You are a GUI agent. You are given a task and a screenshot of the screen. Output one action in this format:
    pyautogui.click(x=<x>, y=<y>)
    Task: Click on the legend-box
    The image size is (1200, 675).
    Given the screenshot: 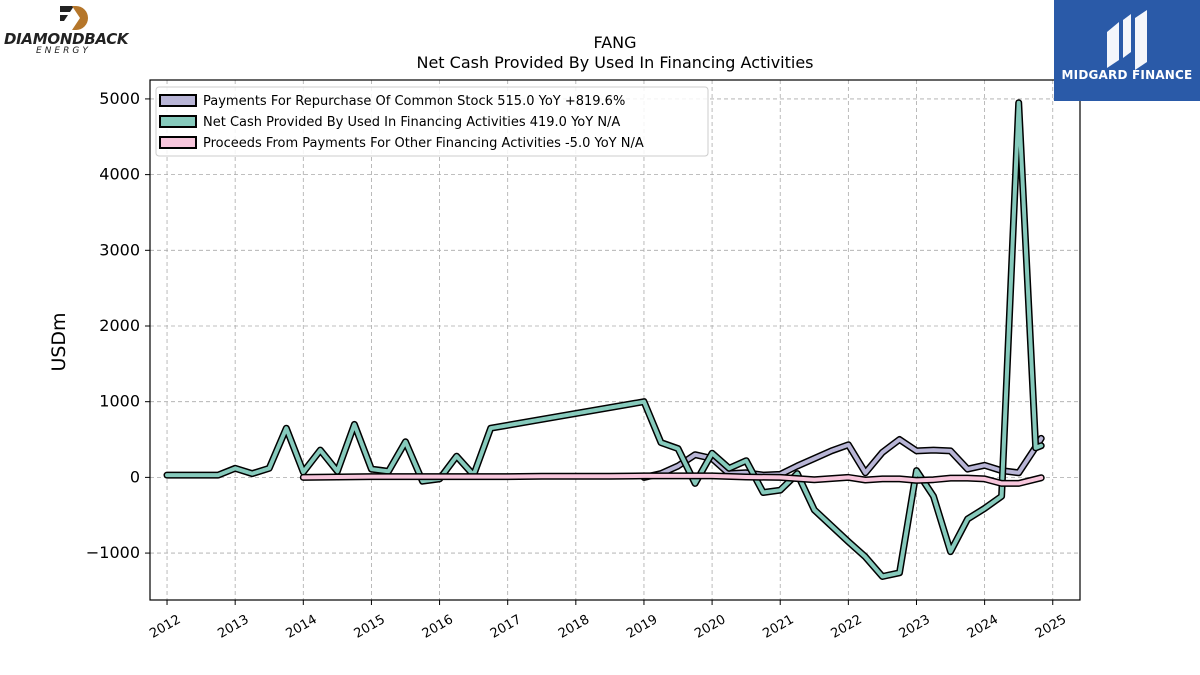 What is the action you would take?
    pyautogui.click(x=432, y=121)
    